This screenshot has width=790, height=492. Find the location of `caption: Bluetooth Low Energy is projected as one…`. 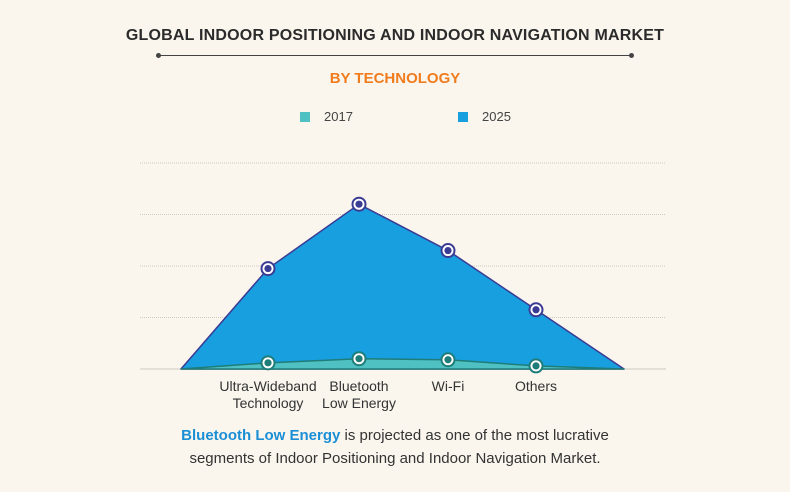

caption: Bluetooth Low Energy is projected as one… is located at coordinates (395, 447).